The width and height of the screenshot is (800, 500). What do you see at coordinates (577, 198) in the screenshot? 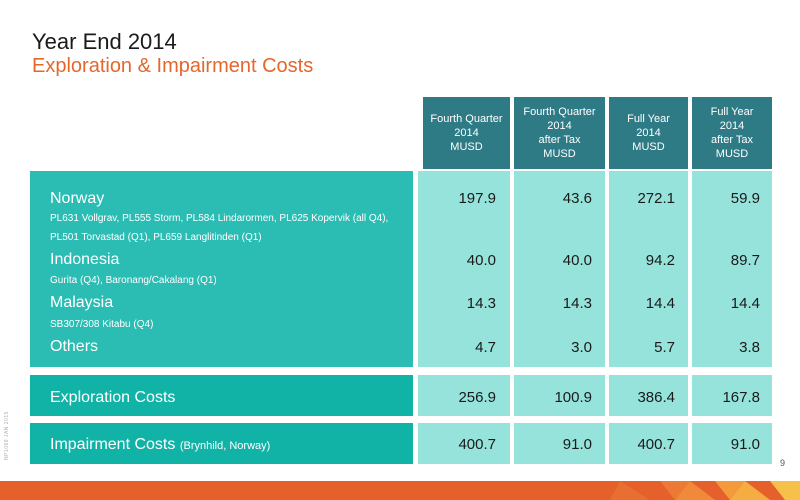
I see `norway-q4-after-tax-value: 43.6` at bounding box center [577, 198].